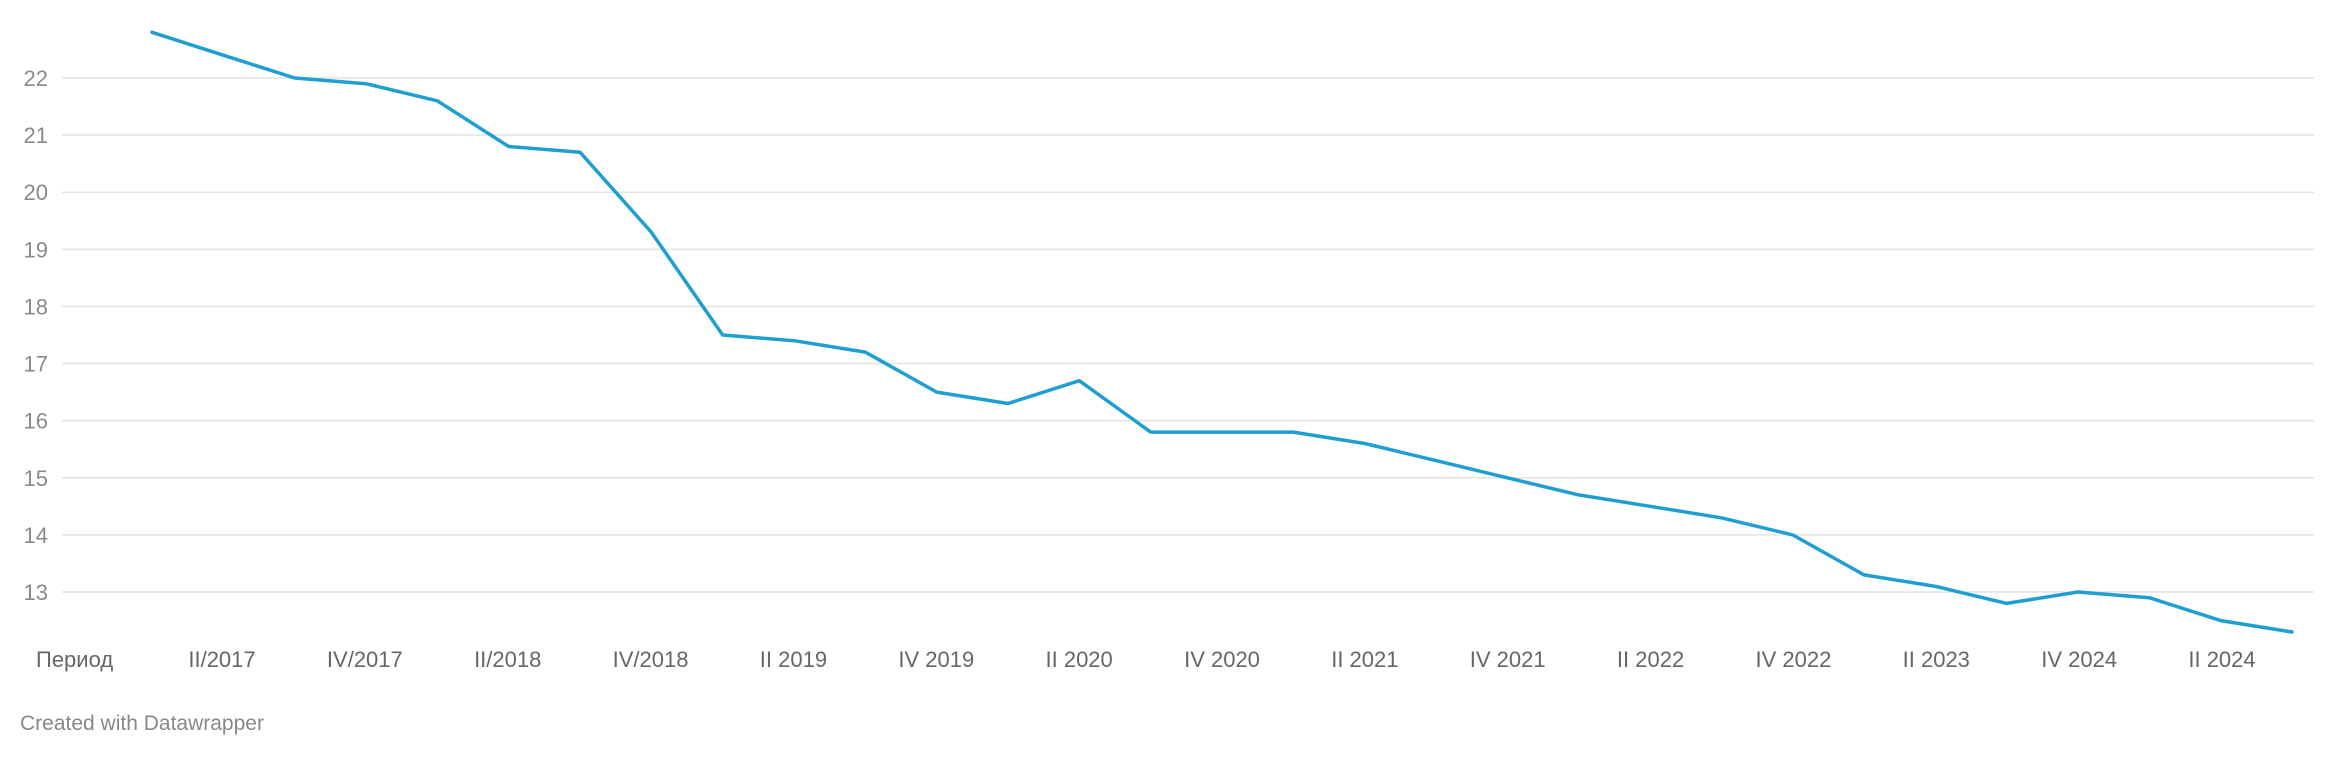 This screenshot has width=2332, height=758. Describe the element at coordinates (36, 249) in the screenshot. I see `y-tick-label: 19` at that location.